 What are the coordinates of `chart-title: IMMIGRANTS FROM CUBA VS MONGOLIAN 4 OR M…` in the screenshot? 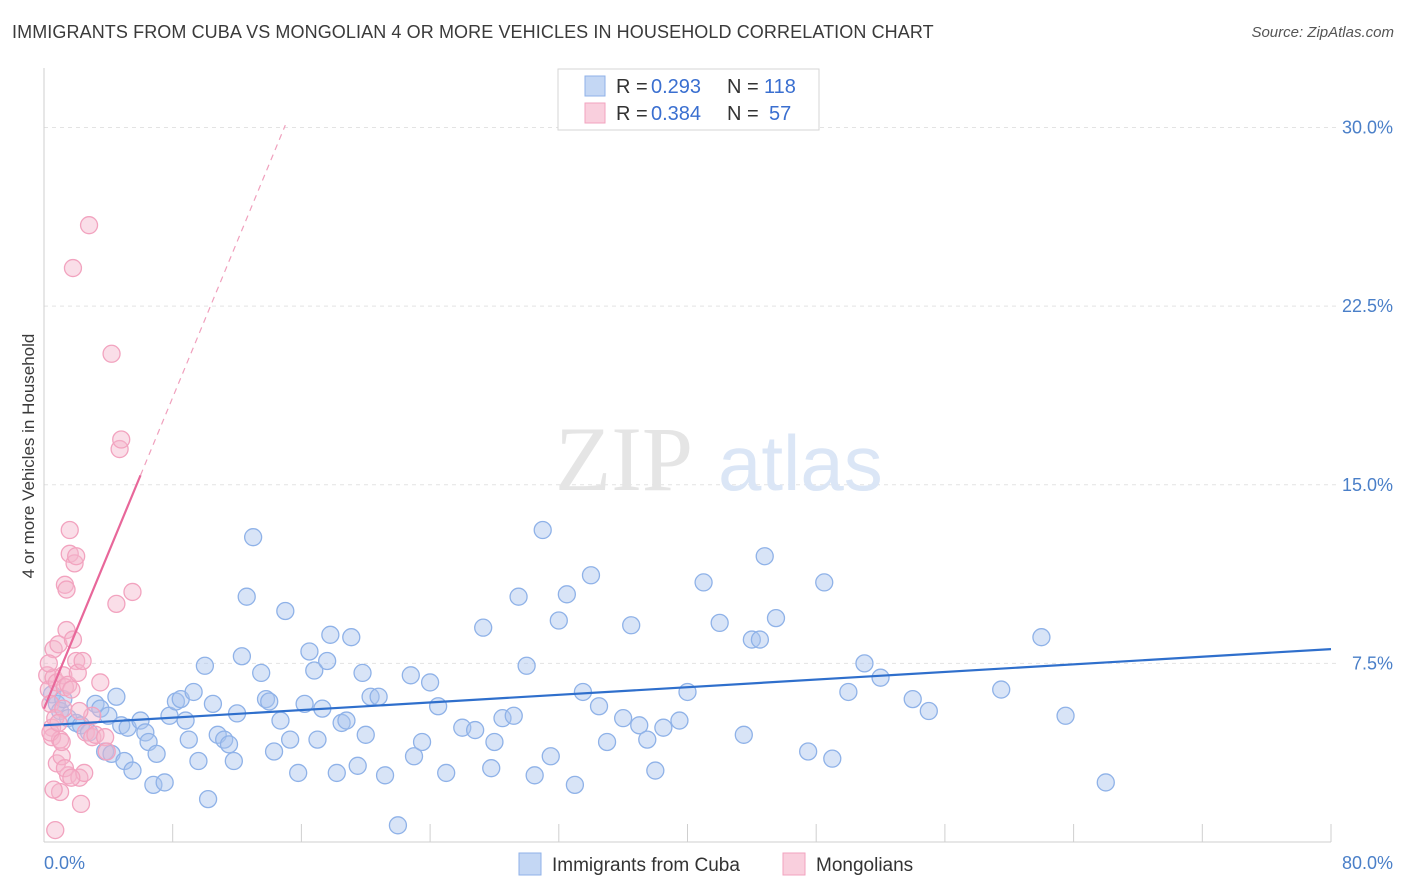 It's located at (473, 32).